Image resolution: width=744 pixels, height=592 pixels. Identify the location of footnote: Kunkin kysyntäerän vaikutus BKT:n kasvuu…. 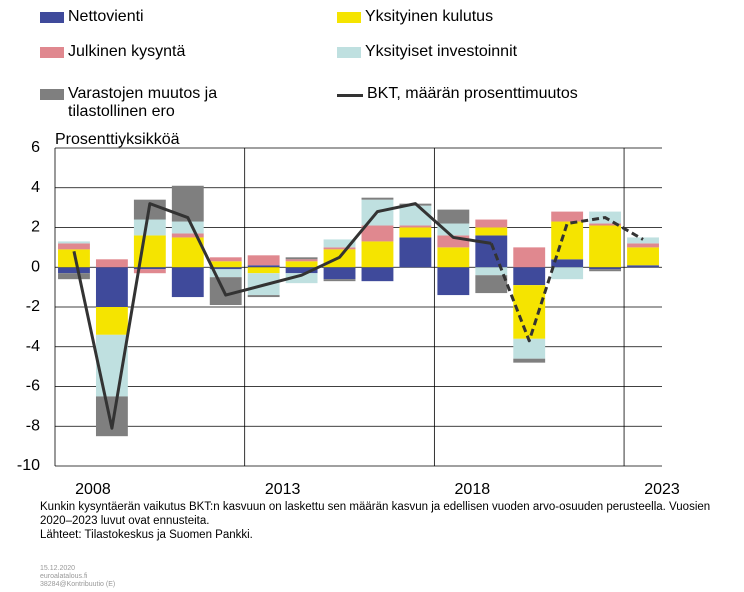
(390, 521).